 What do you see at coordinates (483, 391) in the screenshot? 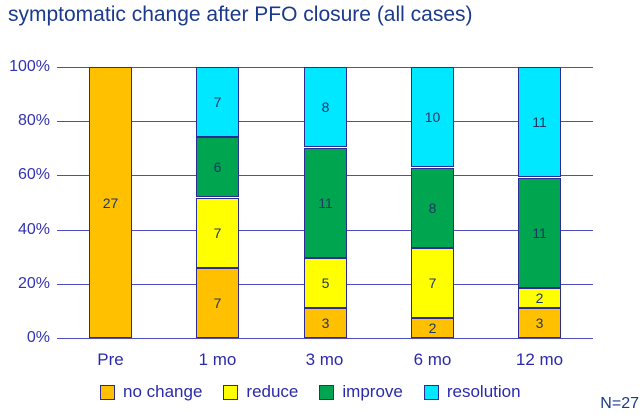
I see `legend-label: resolution` at bounding box center [483, 391].